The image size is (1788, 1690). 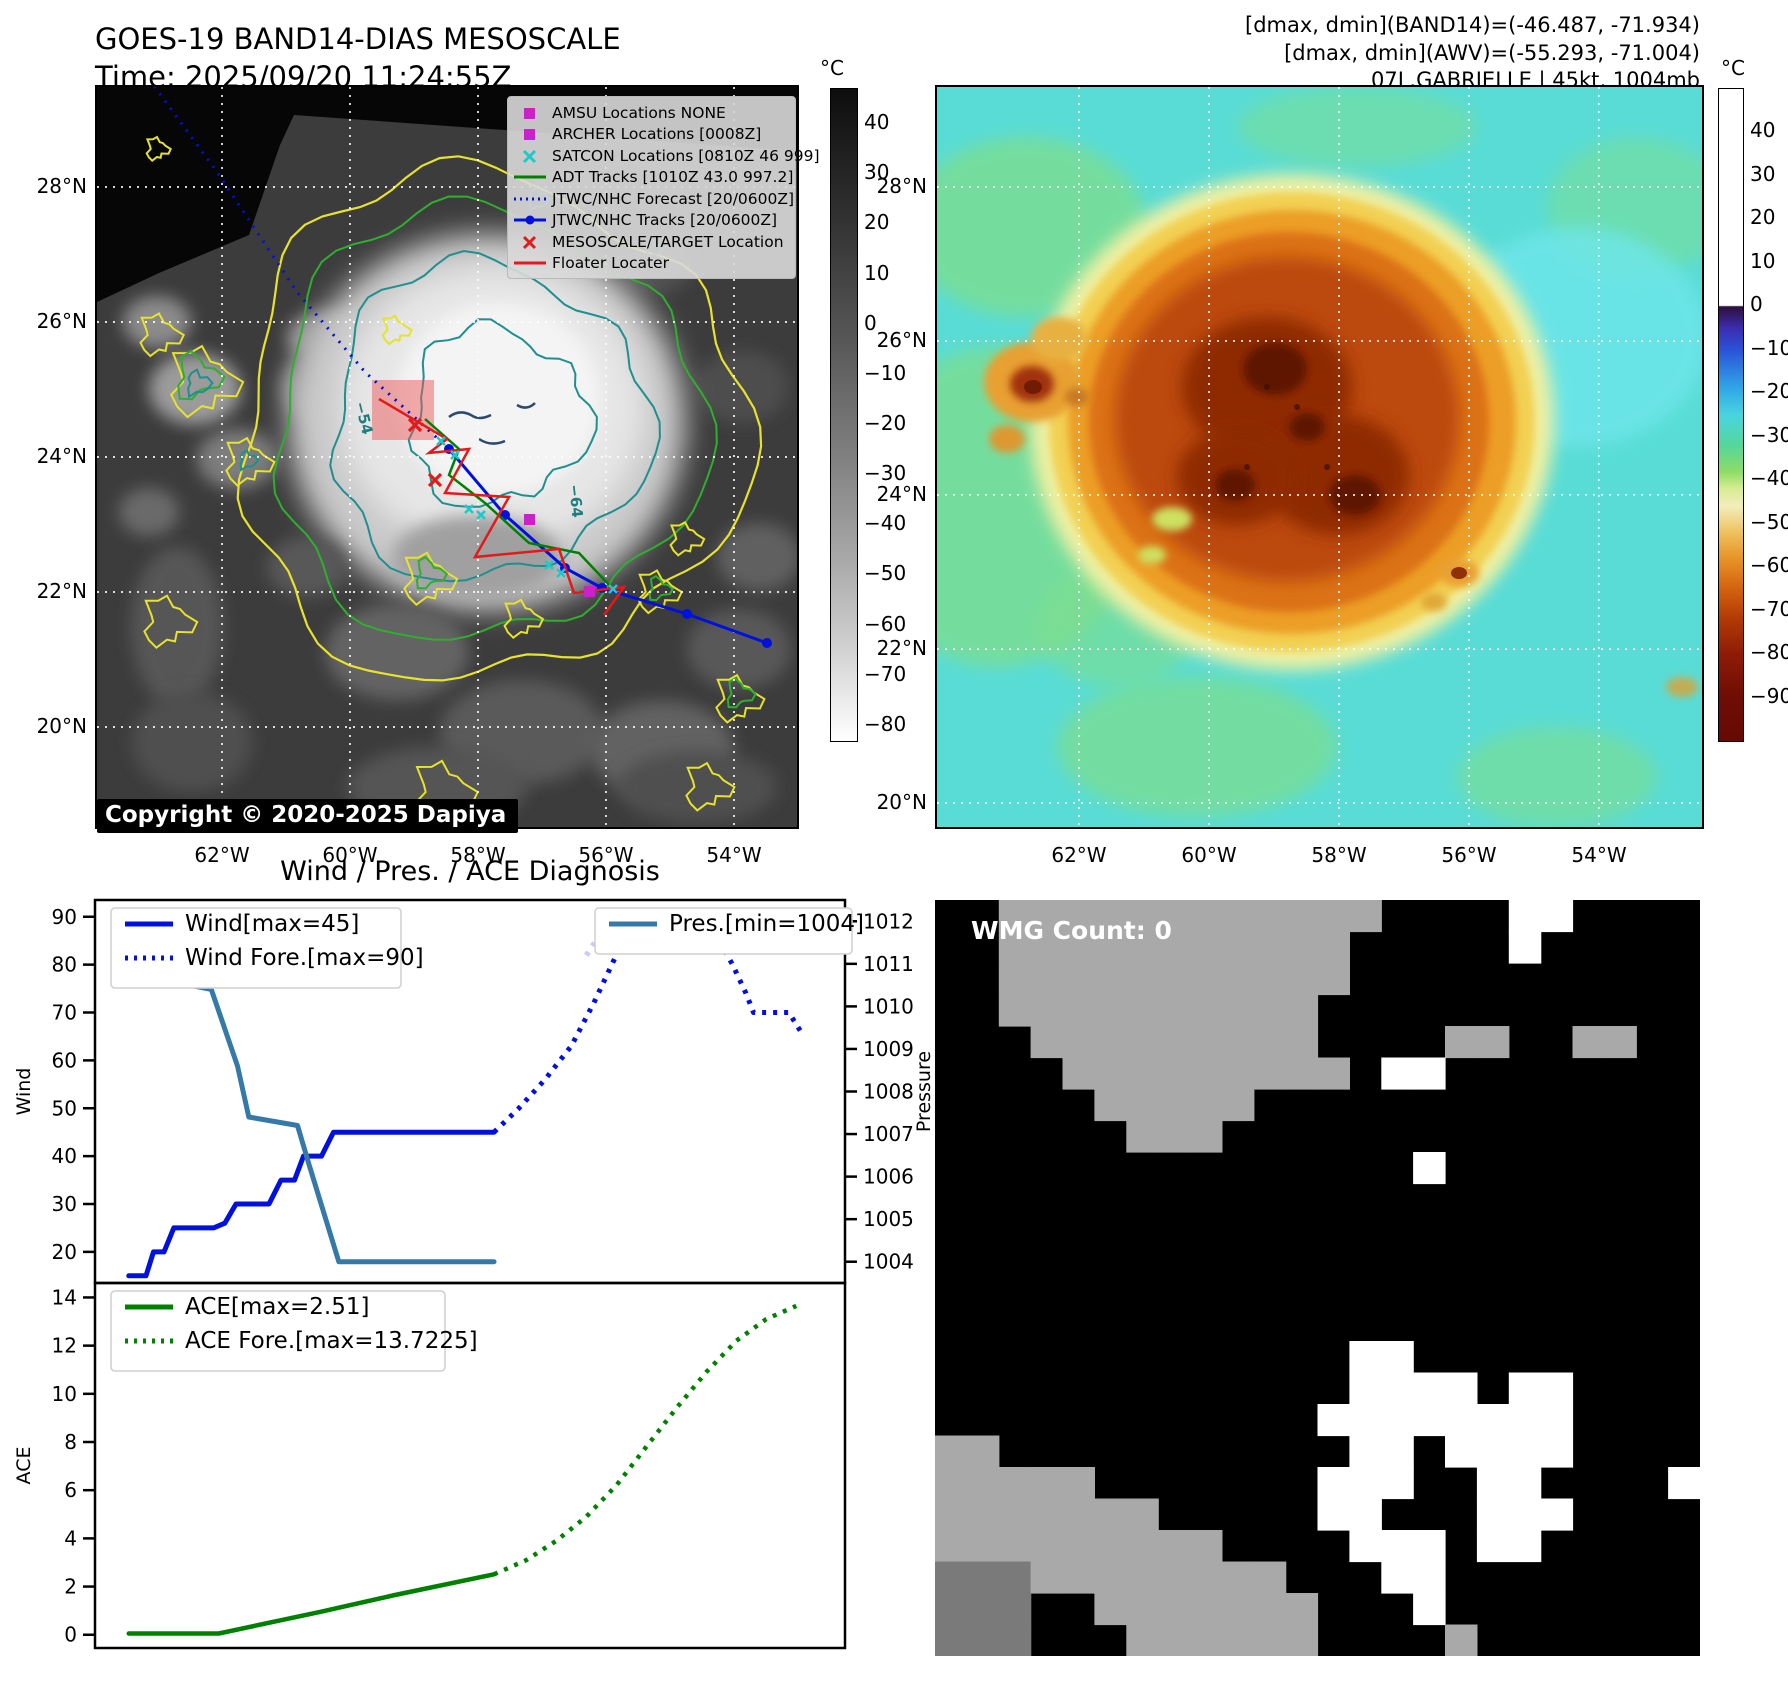 What do you see at coordinates (70, 1635) in the screenshot?
I see `tick-label: 0` at bounding box center [70, 1635].